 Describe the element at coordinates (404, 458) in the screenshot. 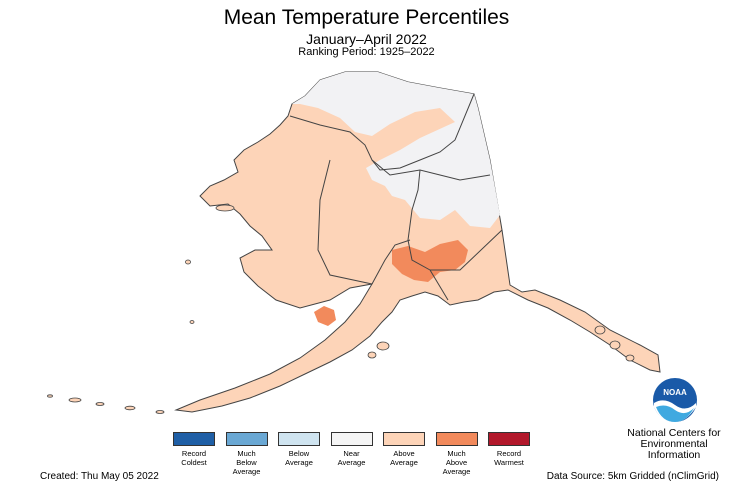

I see `legend-label: Above Average` at that location.